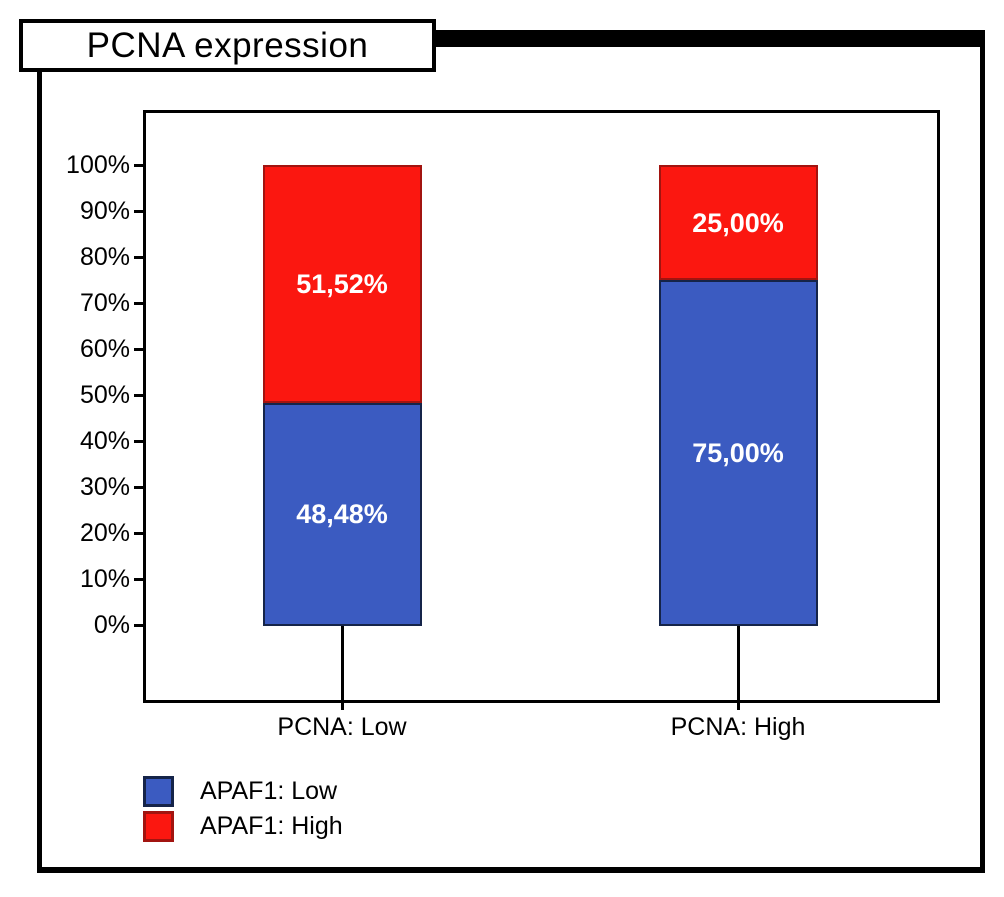  Describe the element at coordinates (104, 395) in the screenshot. I see `y-axis-tick-label: 50%` at that location.